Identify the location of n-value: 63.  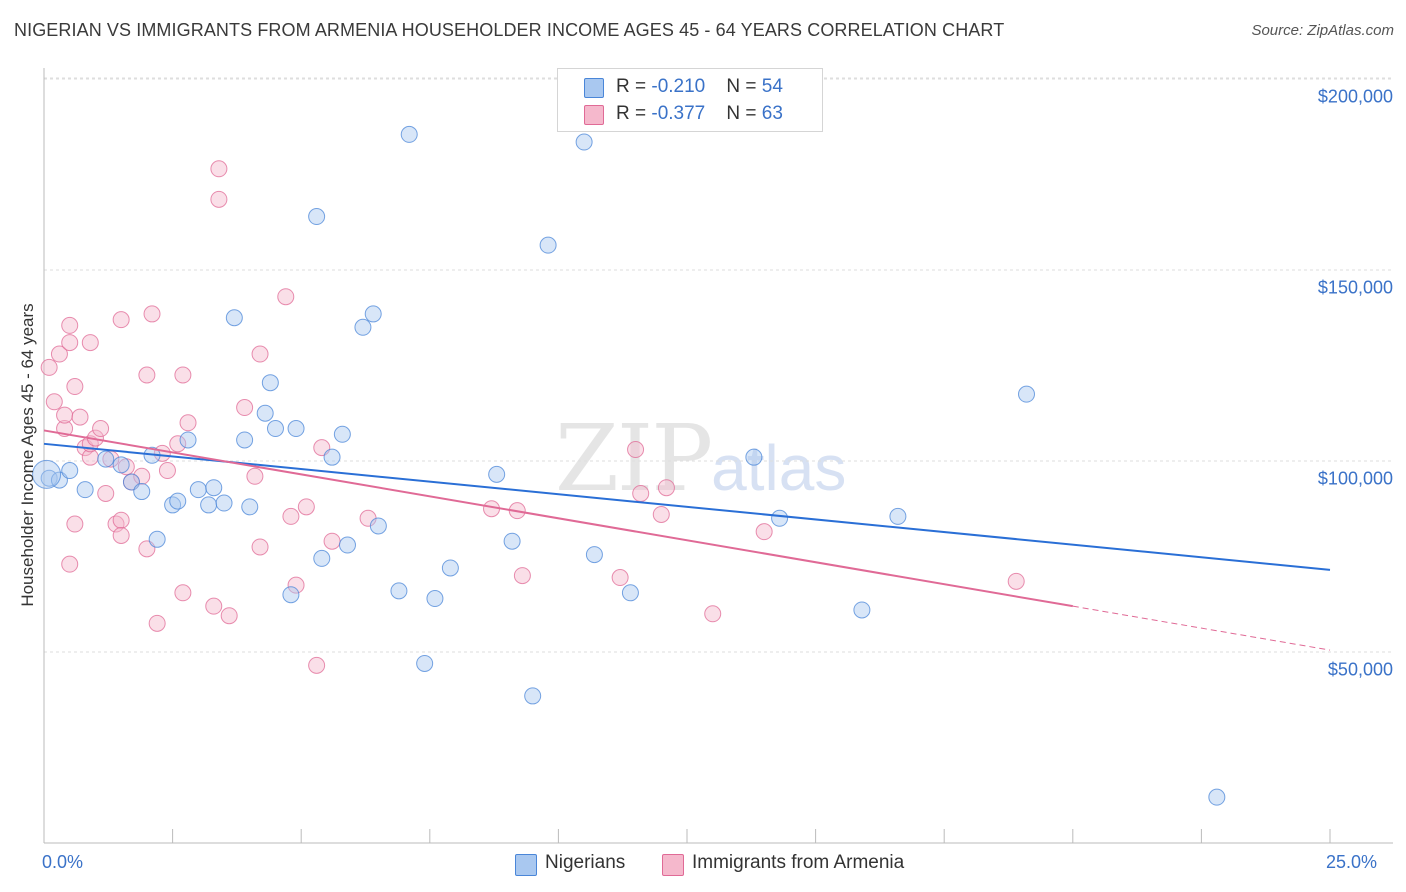
(772, 113).